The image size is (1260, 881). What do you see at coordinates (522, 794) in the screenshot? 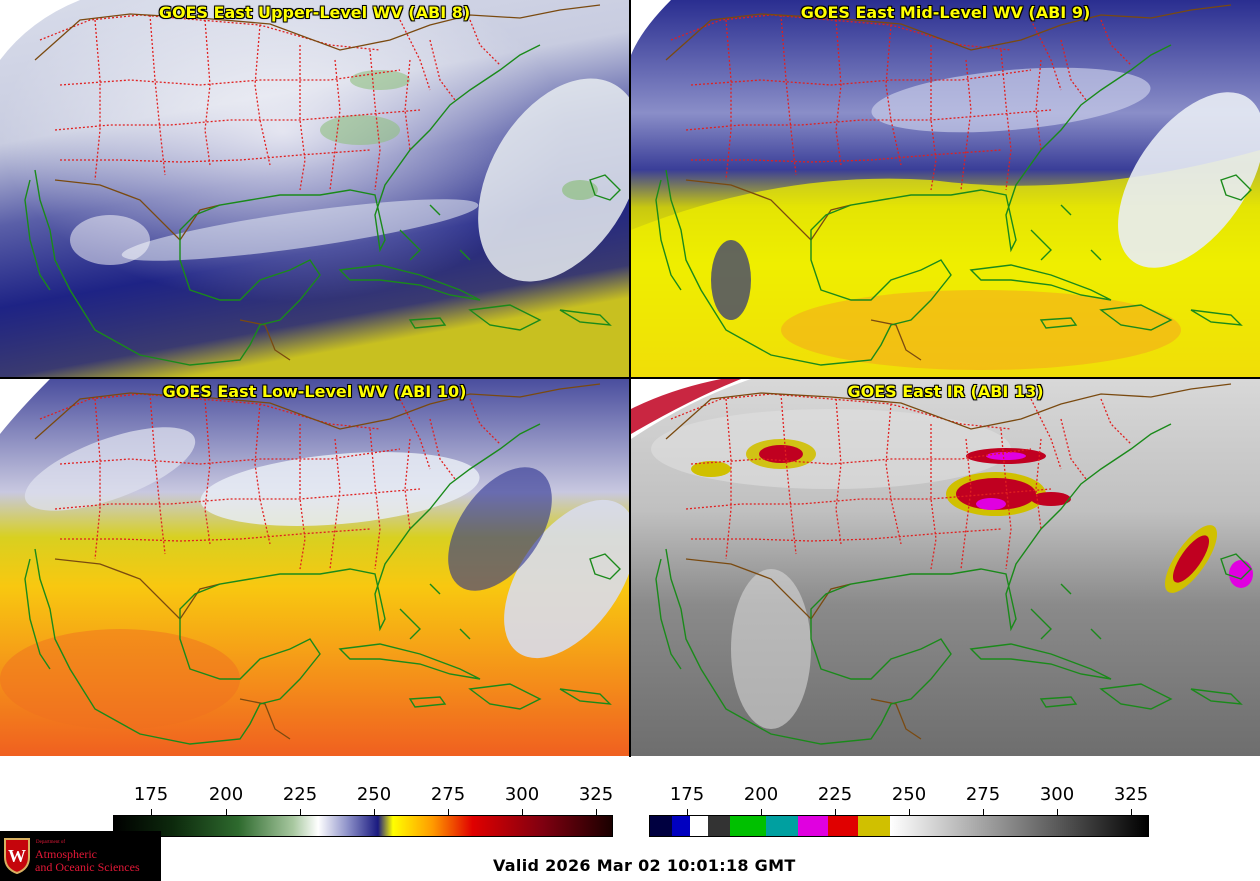
I see `wv-colorbar-tick: 300` at bounding box center [522, 794].